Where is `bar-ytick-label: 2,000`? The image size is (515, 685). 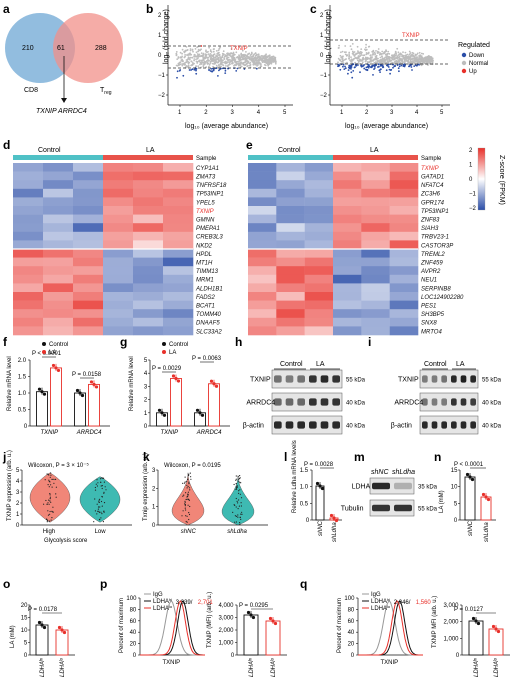
bar-ytick-label: 2,000 is located at coordinates (227, 631).